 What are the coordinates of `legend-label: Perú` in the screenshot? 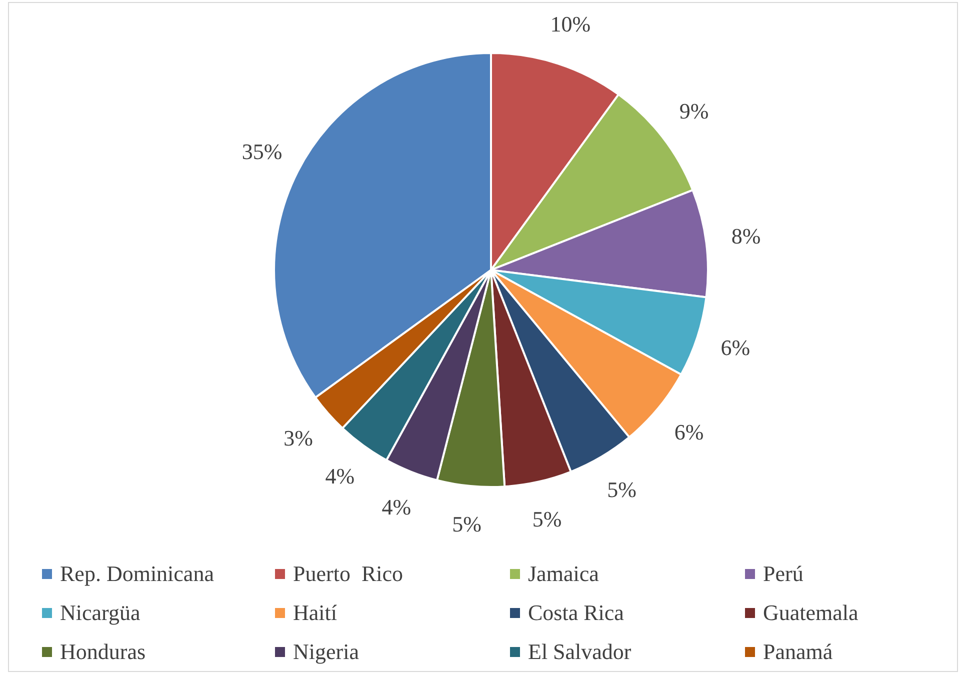 It's located at (783, 573).